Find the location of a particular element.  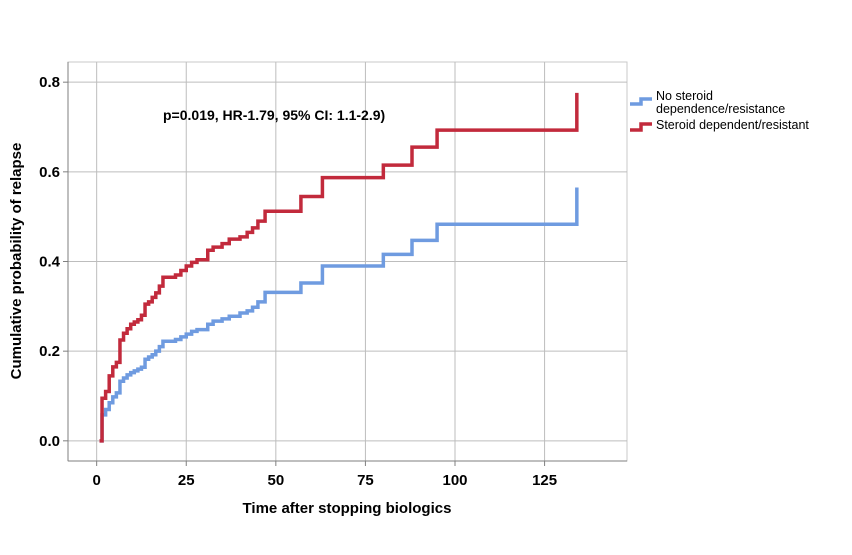

x-tick-label-50: 50 is located at coordinates (275, 480).